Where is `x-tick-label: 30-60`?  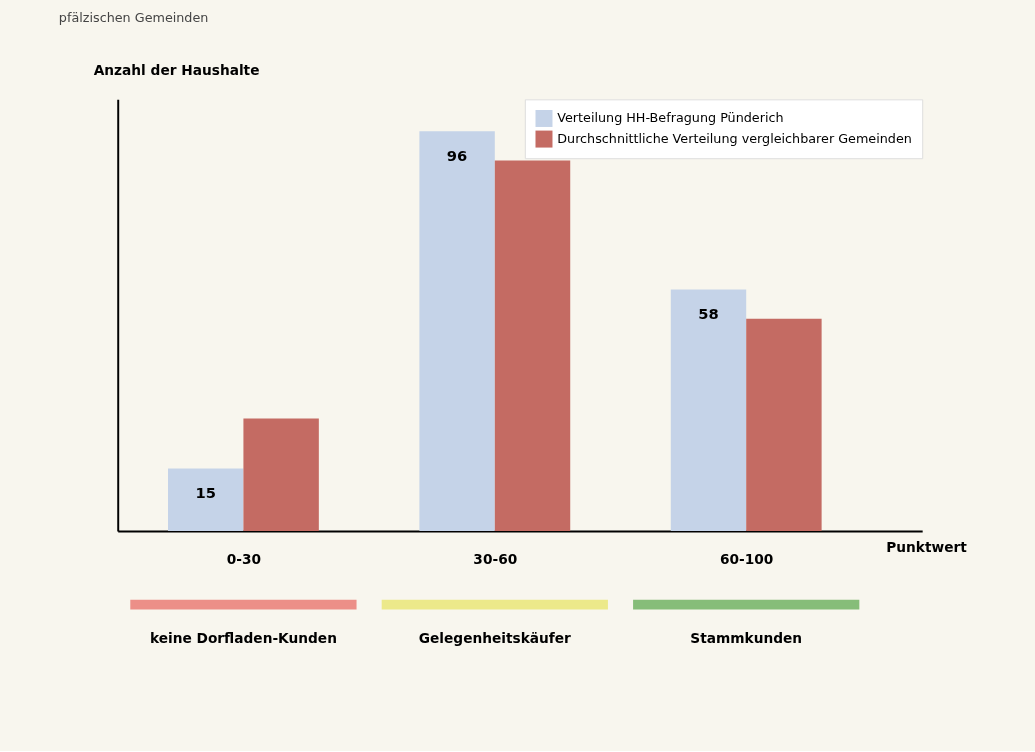 x-tick-label: 30-60 is located at coordinates (495, 558).